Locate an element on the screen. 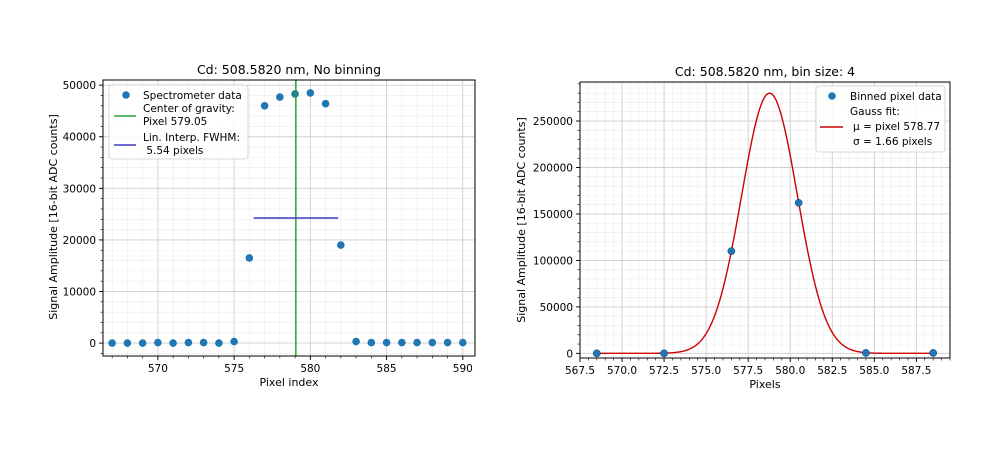 The height and width of the screenshot is (450, 1000). right-y-tick-label: 150000 is located at coordinates (553, 215).